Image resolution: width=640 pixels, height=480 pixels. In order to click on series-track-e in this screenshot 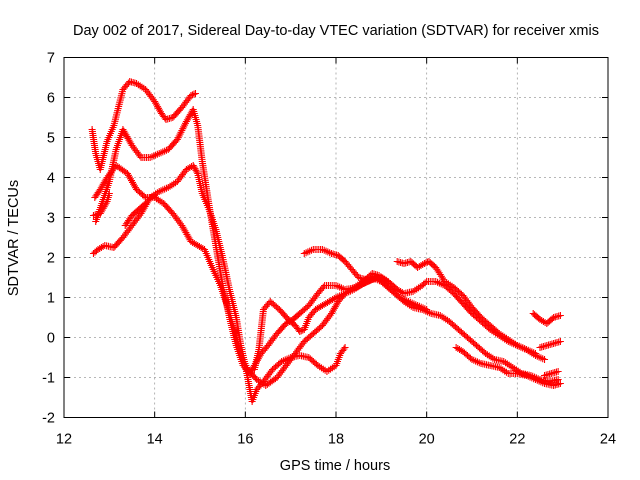, I will do `click(321, 321)`.